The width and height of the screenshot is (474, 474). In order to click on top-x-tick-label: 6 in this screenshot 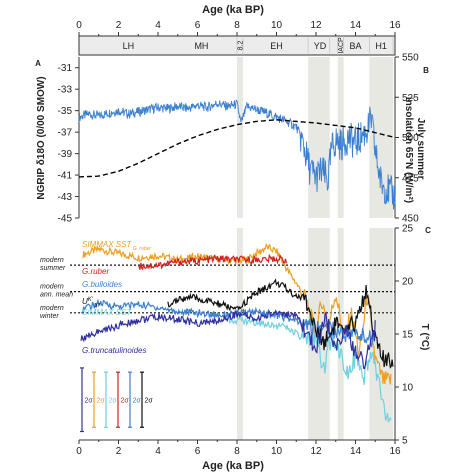, I will do `click(198, 25)`.